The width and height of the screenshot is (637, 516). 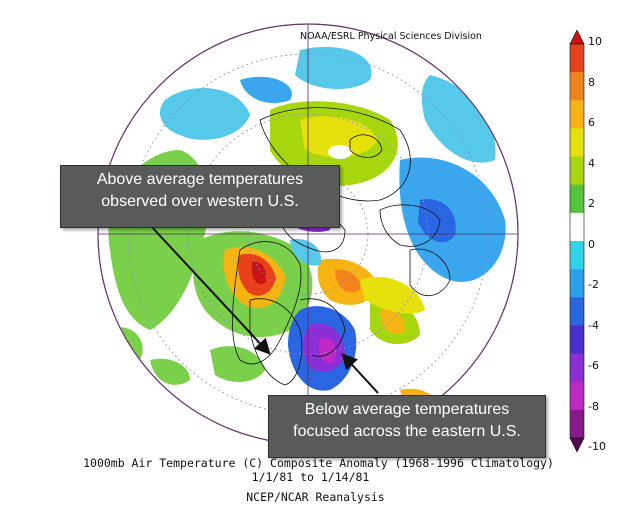 What do you see at coordinates (593, 365) in the screenshot?
I see `colorbar-tick-label: -6` at bounding box center [593, 365].